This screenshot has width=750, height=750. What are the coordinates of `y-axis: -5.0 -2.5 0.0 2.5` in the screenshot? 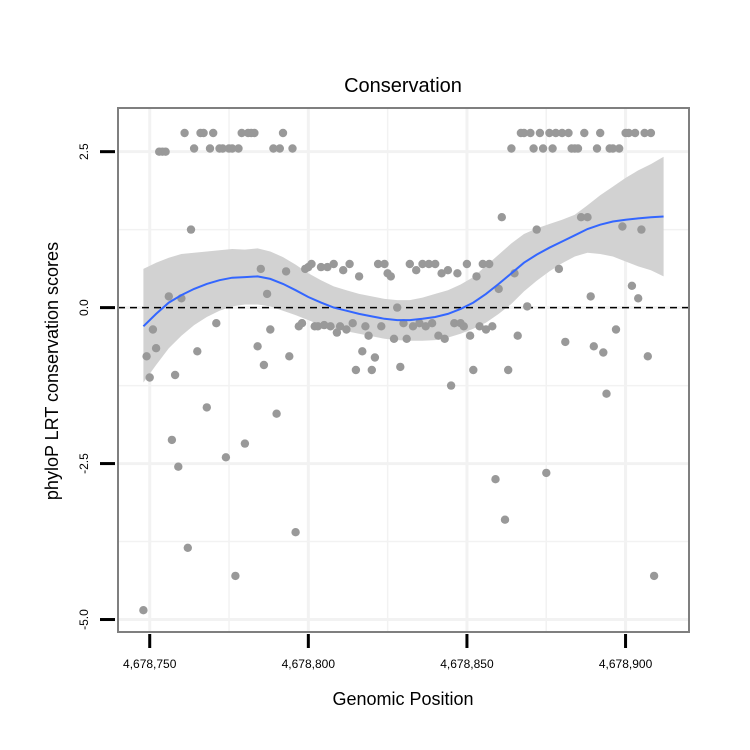 It's located at (96, 386).